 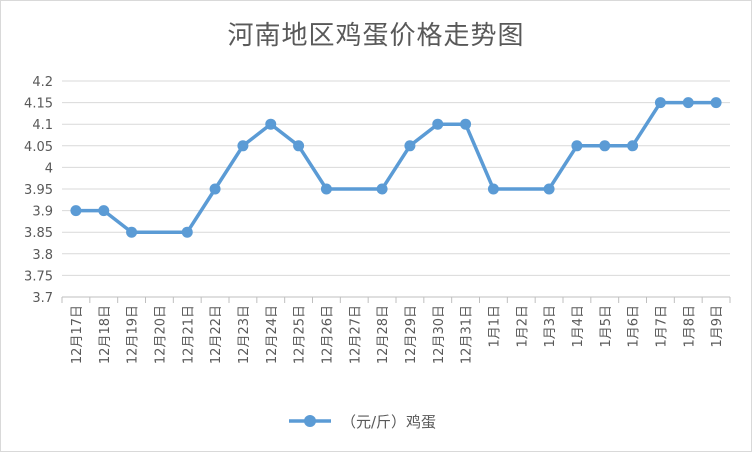 I want to click on x-tick-label: 1月4日, so click(x=578, y=326).